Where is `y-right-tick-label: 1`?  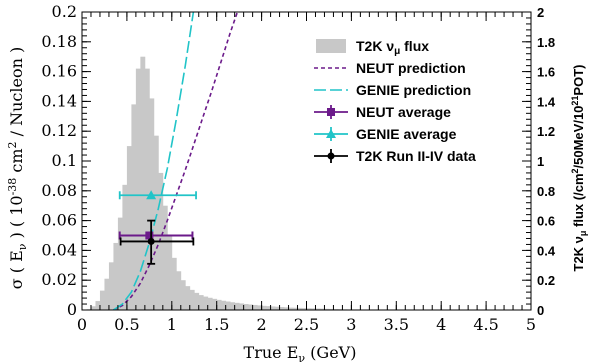 y-right-tick-label: 1 is located at coordinates (540, 161).